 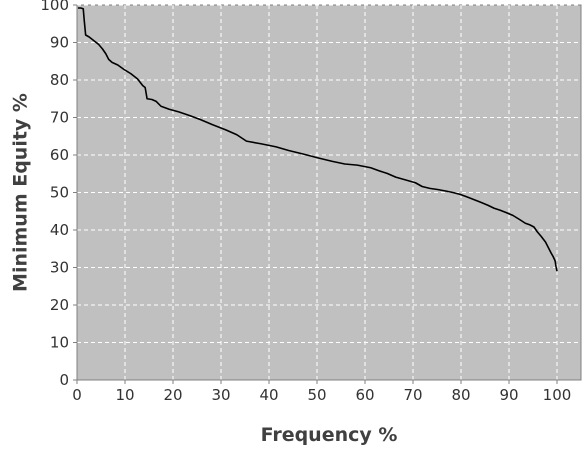 What do you see at coordinates (64, 380) in the screenshot?
I see `y-tick-label: 0` at bounding box center [64, 380].